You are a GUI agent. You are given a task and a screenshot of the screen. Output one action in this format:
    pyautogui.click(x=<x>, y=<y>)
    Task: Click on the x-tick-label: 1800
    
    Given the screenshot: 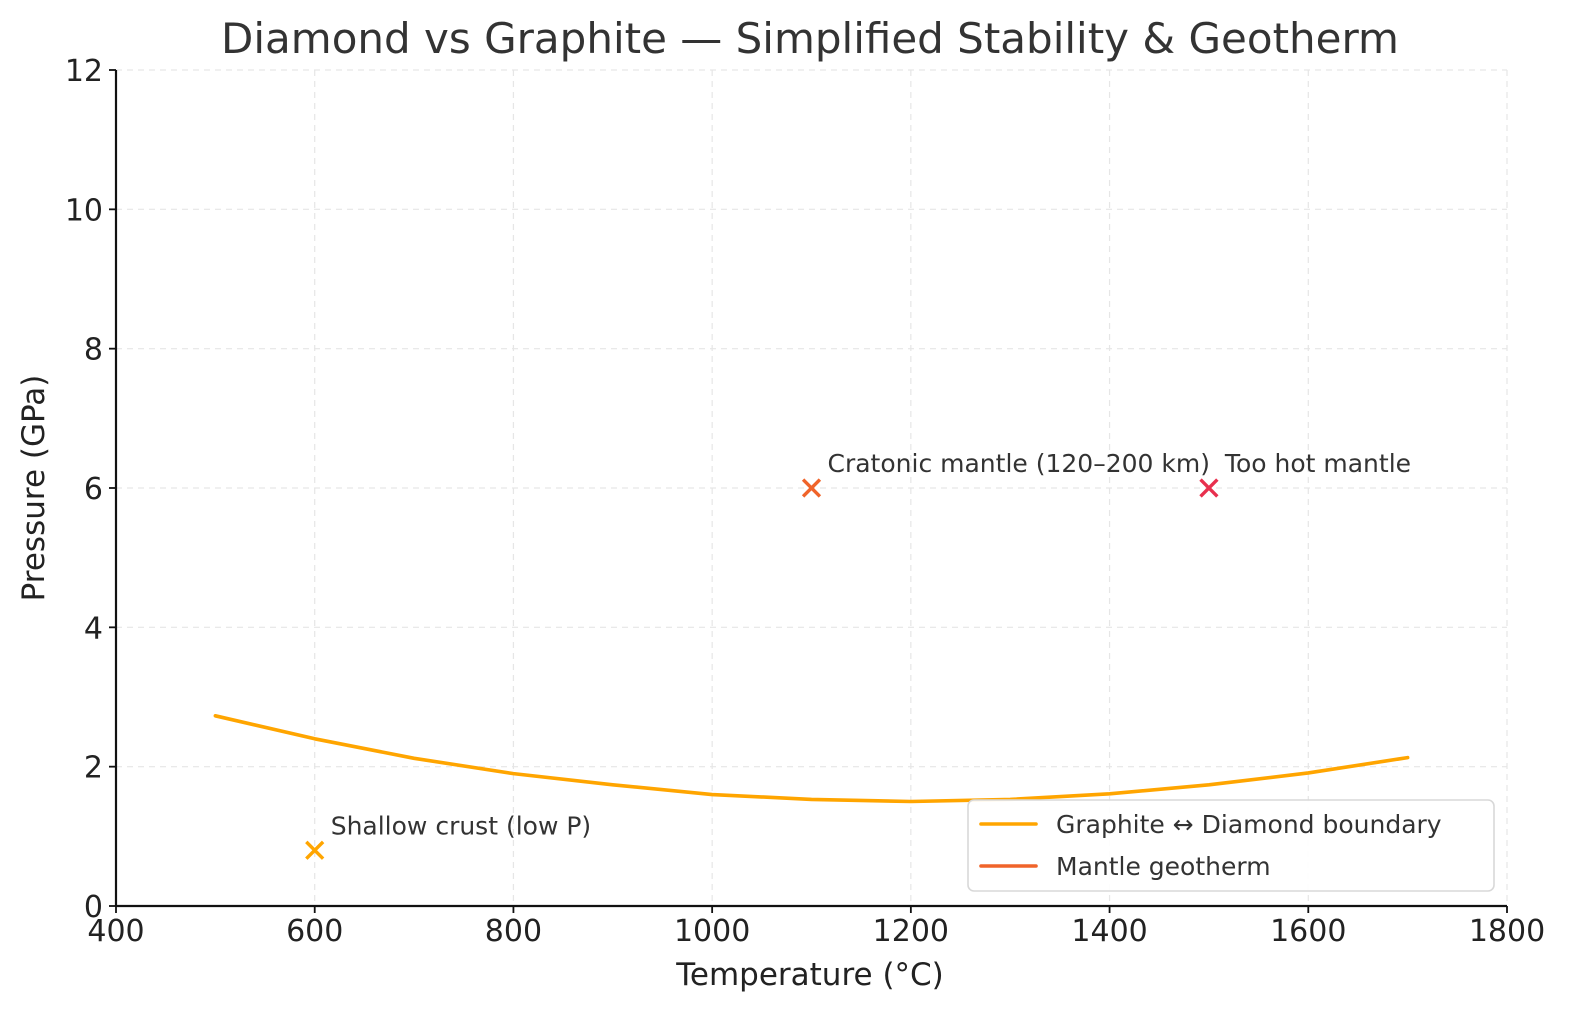 What is the action you would take?
    pyautogui.click(x=1507, y=931)
    